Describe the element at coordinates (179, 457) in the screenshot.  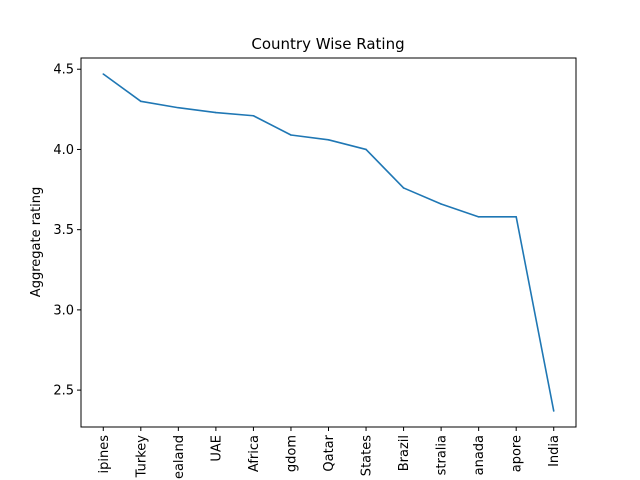
I see `x-tick-label: ealand` at that location.